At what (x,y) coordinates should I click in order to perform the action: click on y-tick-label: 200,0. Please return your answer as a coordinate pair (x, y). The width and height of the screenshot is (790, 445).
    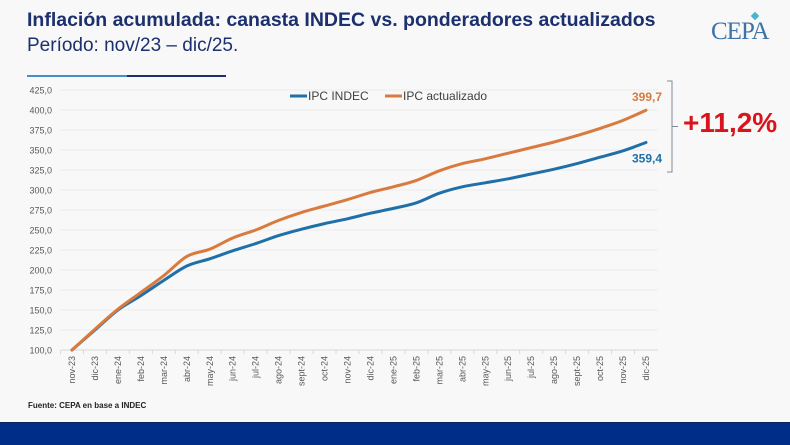
    Looking at the image, I should click on (40, 271).